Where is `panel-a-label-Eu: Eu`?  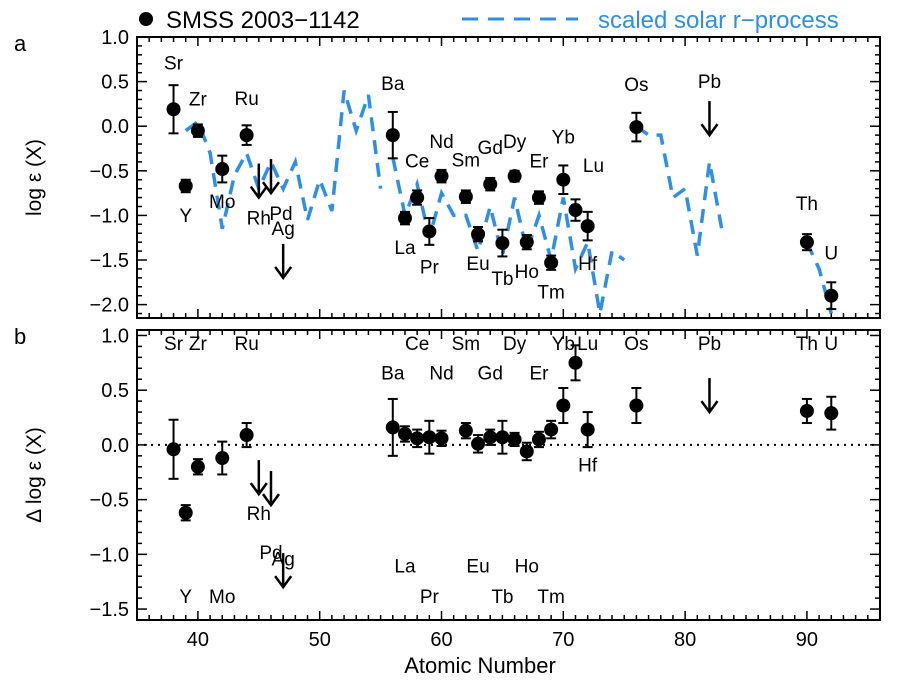 panel-a-label-Eu: Eu is located at coordinates (477, 264).